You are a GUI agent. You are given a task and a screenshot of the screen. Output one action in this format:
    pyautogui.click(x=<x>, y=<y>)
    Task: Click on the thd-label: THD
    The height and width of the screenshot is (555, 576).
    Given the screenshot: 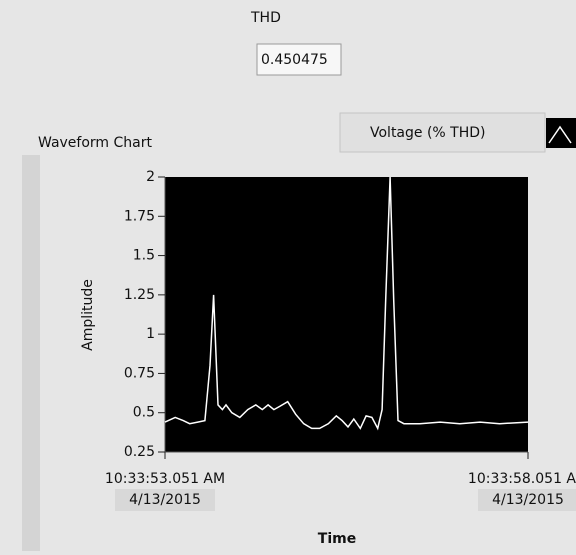 What is the action you would take?
    pyautogui.click(x=265, y=18)
    